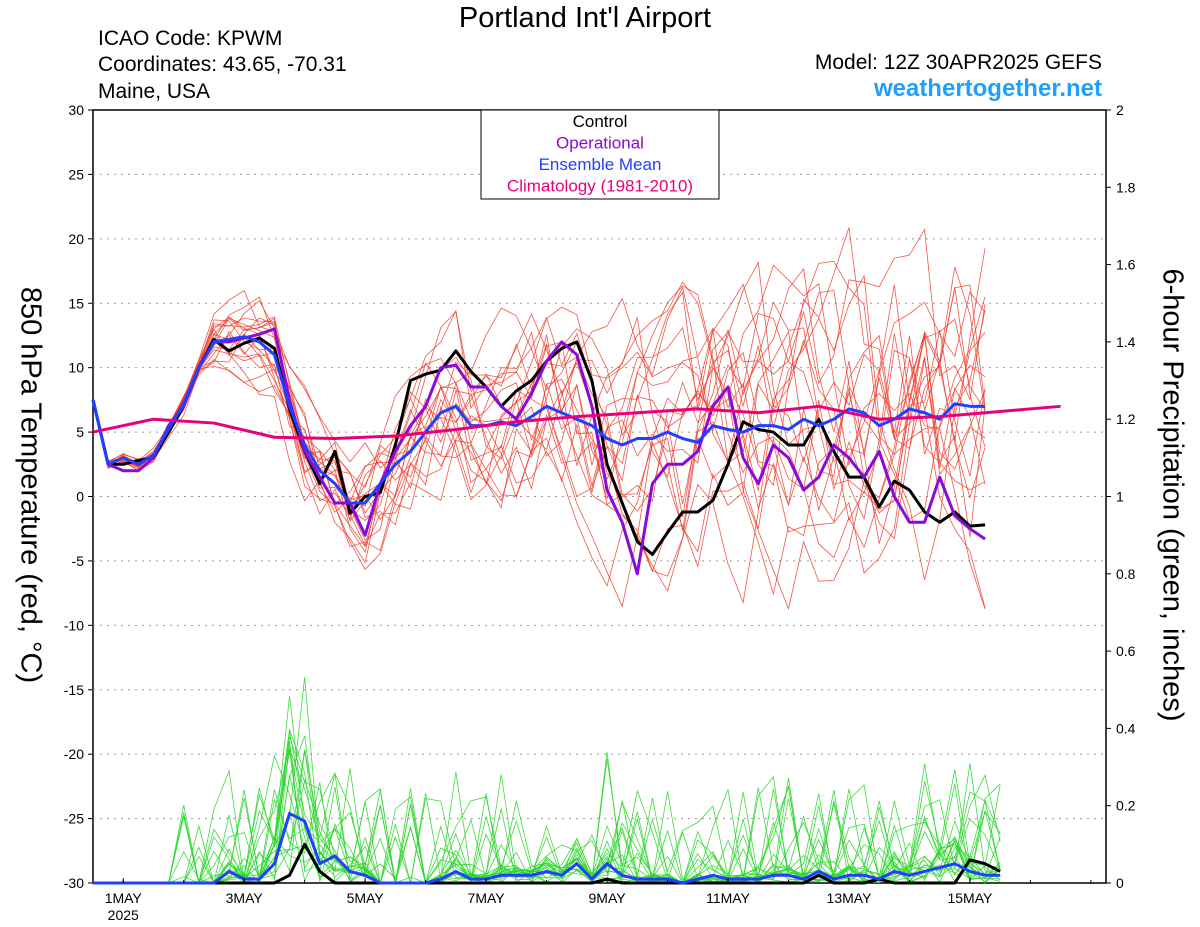  Describe the element at coordinates (76, 239) in the screenshot. I see `y-tick-label: 20` at that location.